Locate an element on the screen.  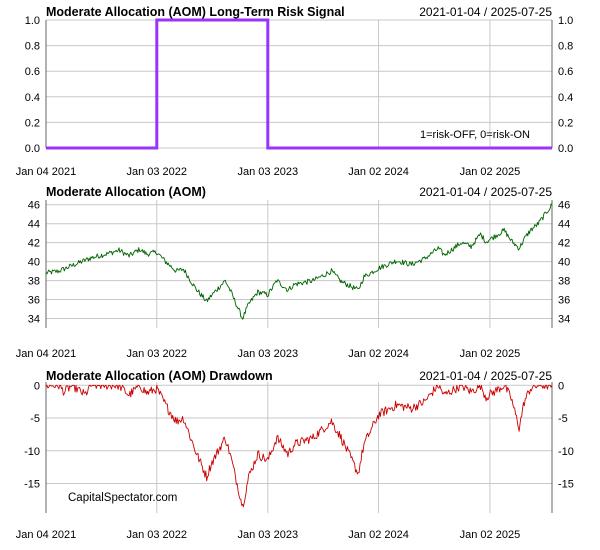
y-tick-label-right: 0 is located at coordinates (561, 386).